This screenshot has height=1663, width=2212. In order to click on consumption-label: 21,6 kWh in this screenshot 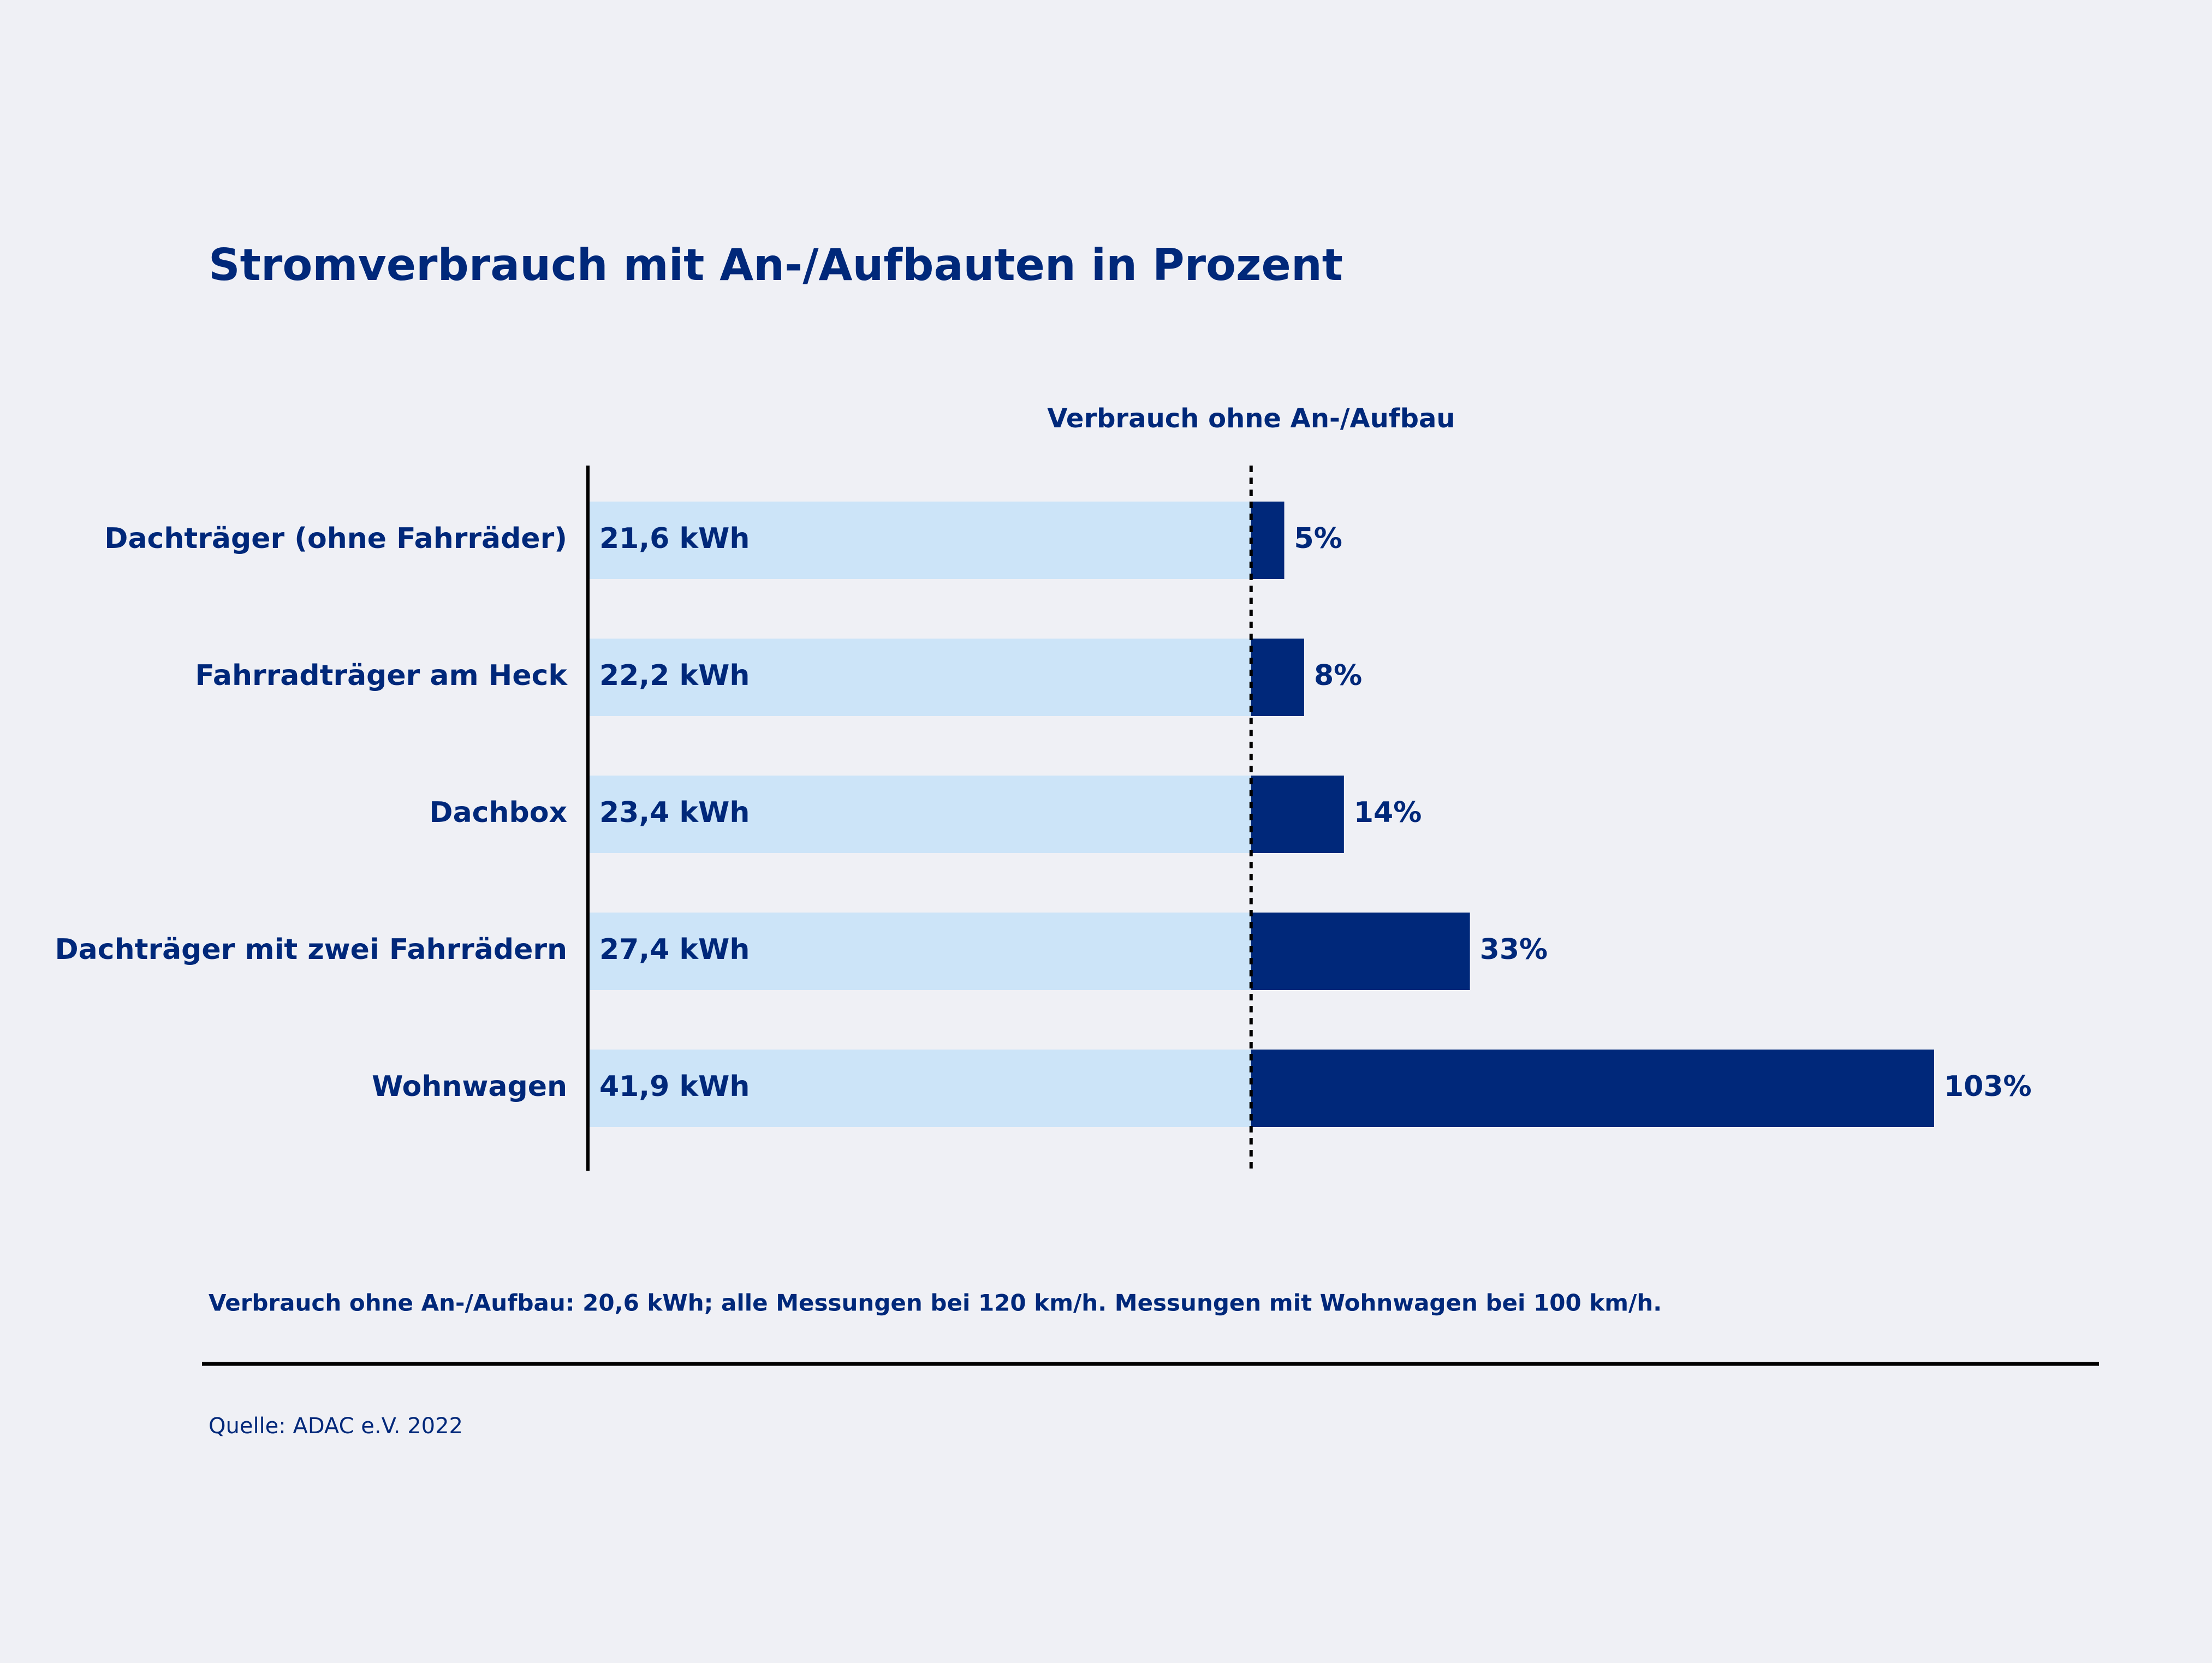, I will do `click(674, 538)`.